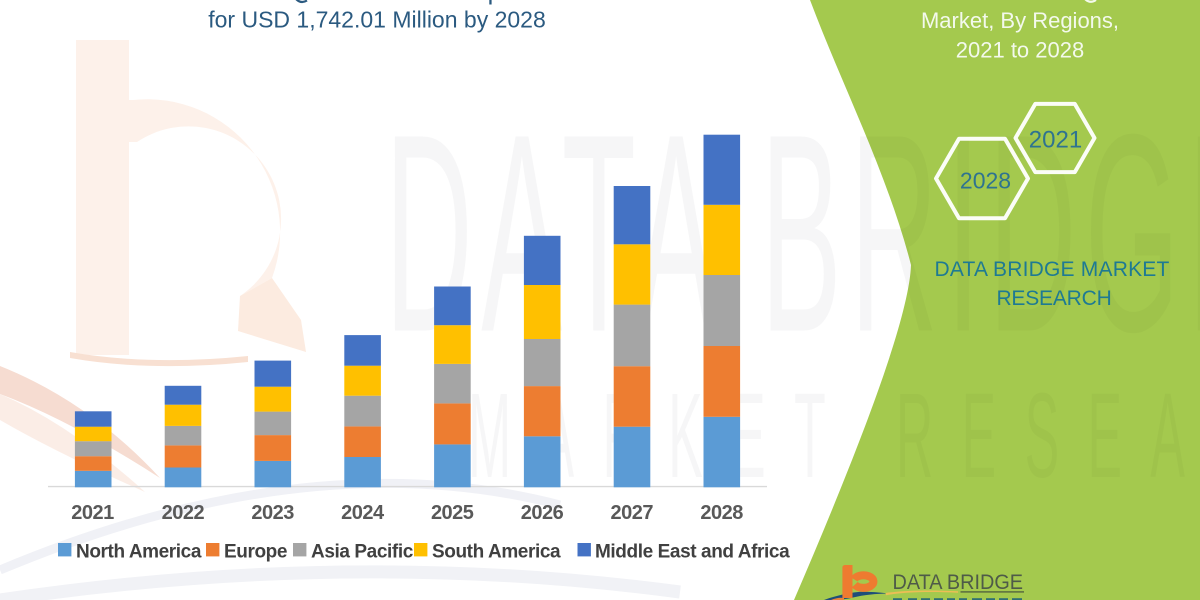 This screenshot has height=600, width=1200. I want to click on svg-text: 2023, so click(272, 513).